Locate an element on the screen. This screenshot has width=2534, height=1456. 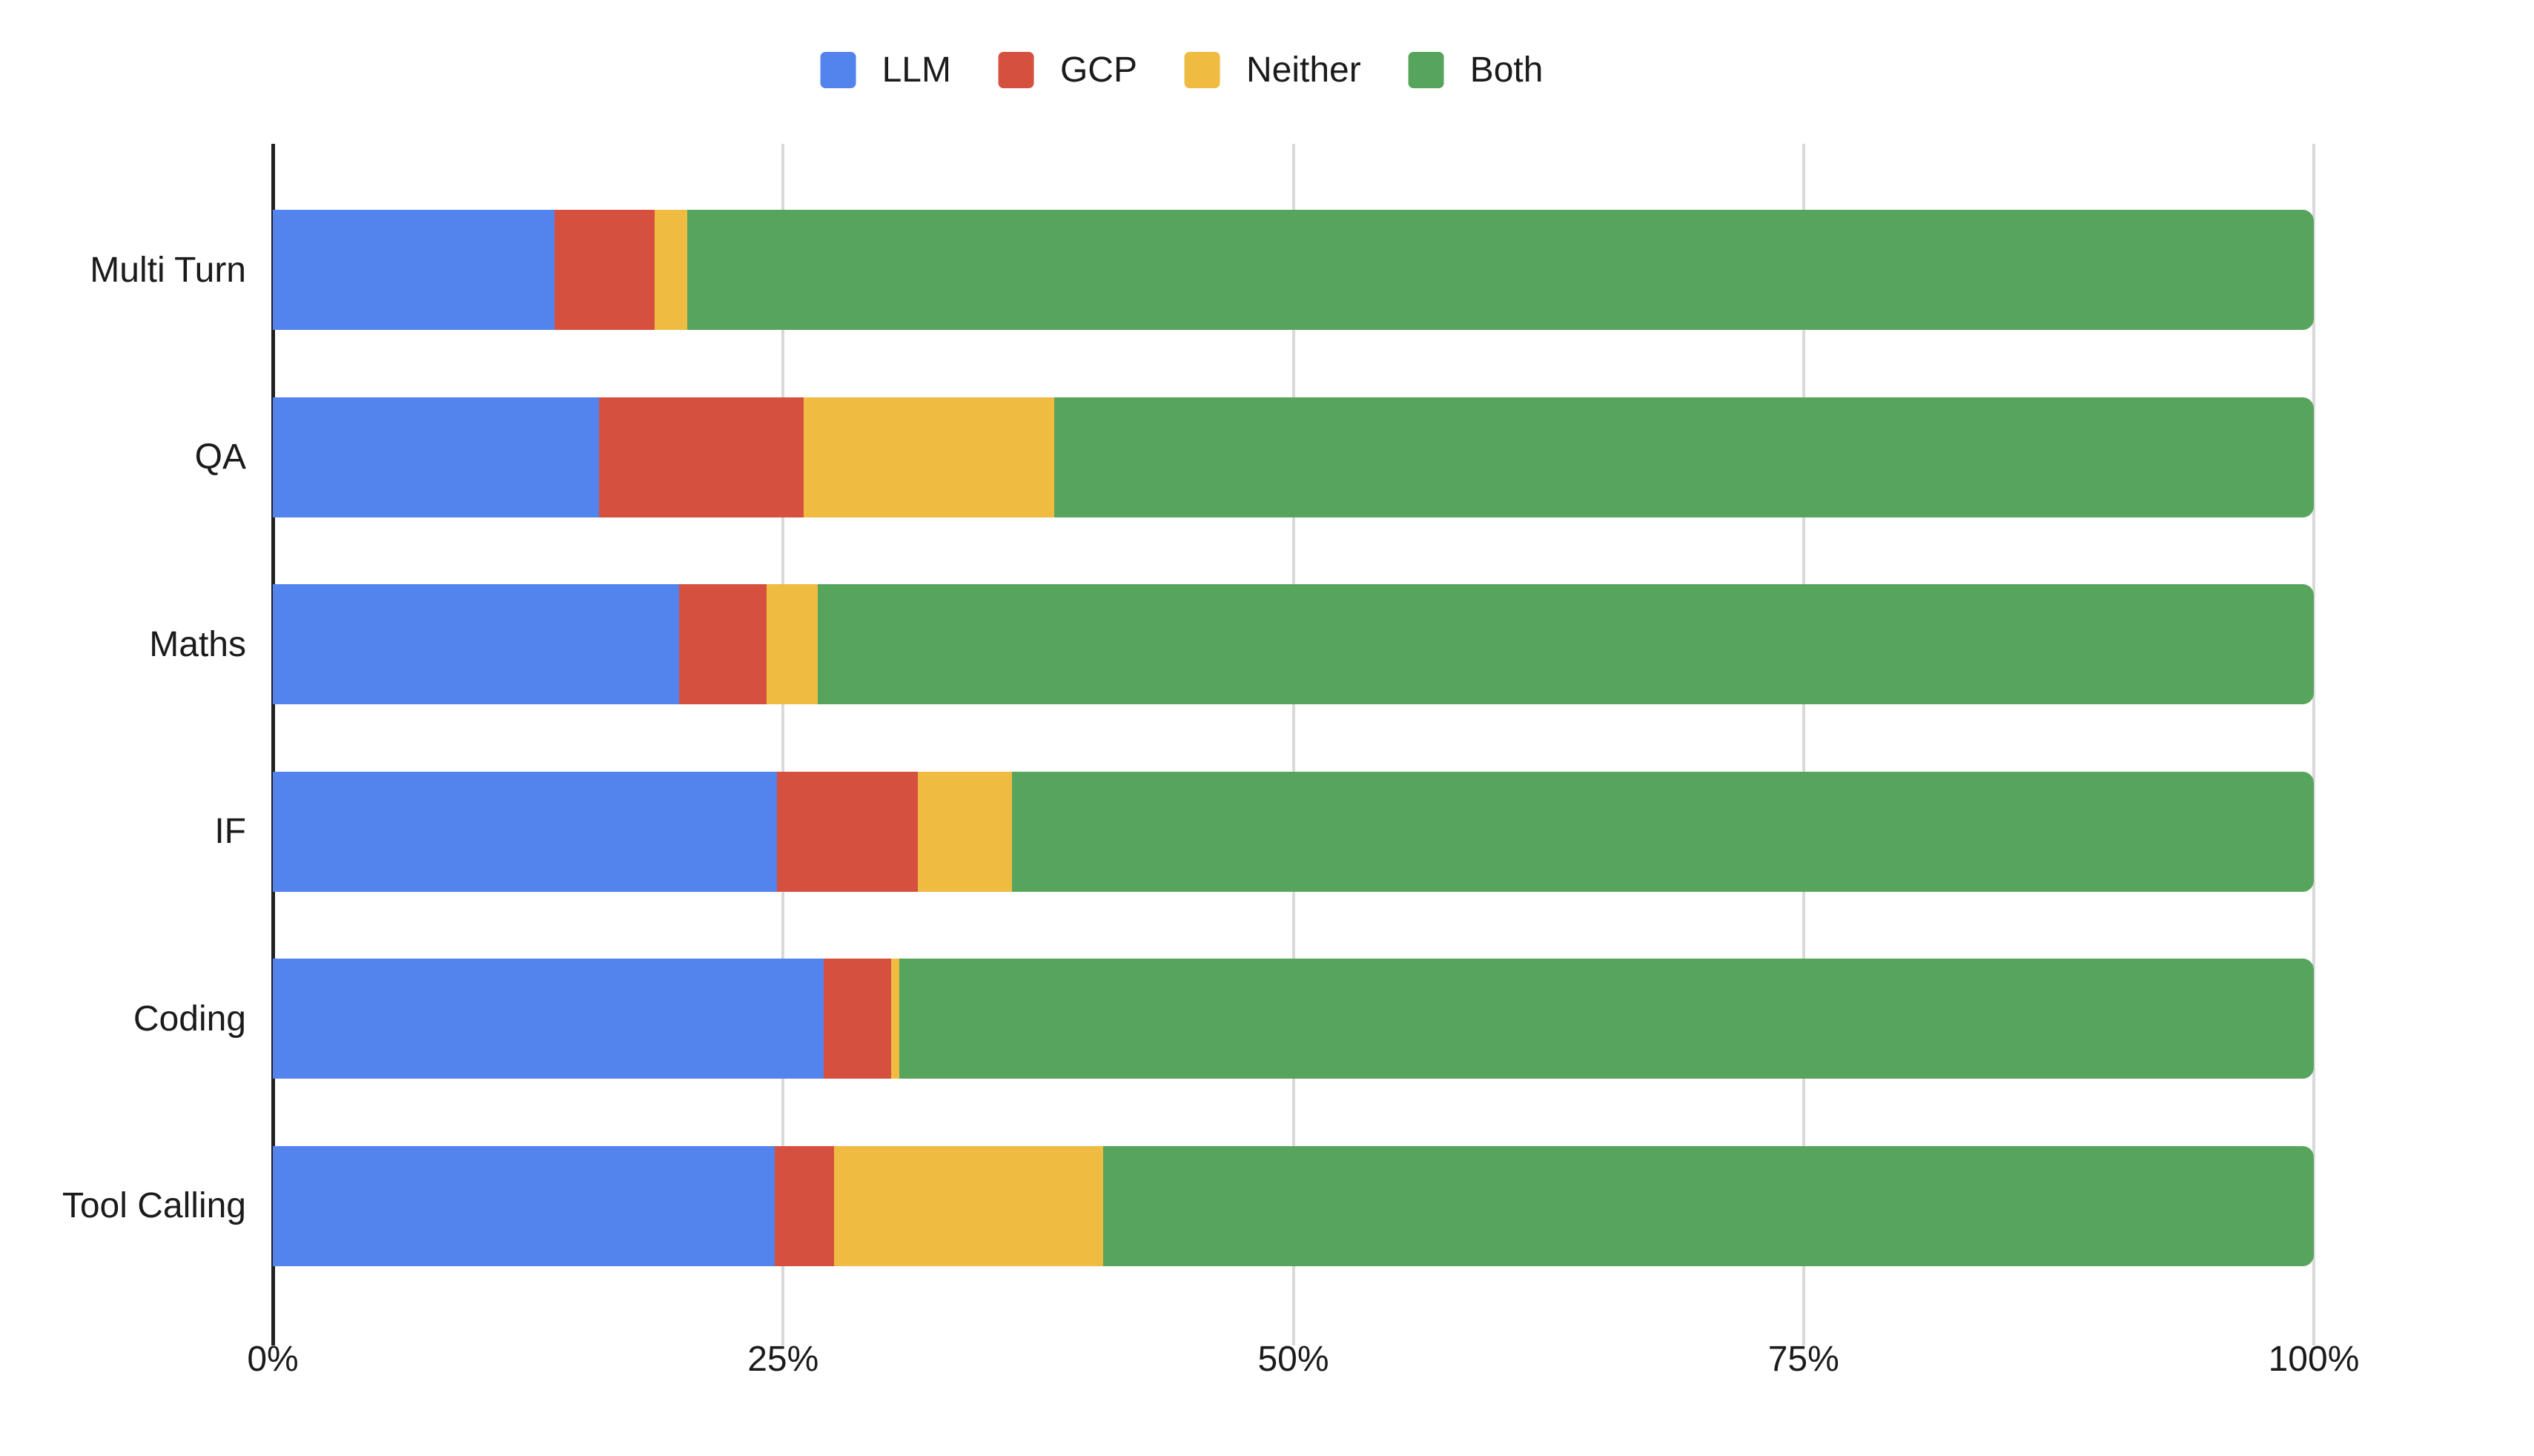
category-label-qa: QA is located at coordinates (220, 457).